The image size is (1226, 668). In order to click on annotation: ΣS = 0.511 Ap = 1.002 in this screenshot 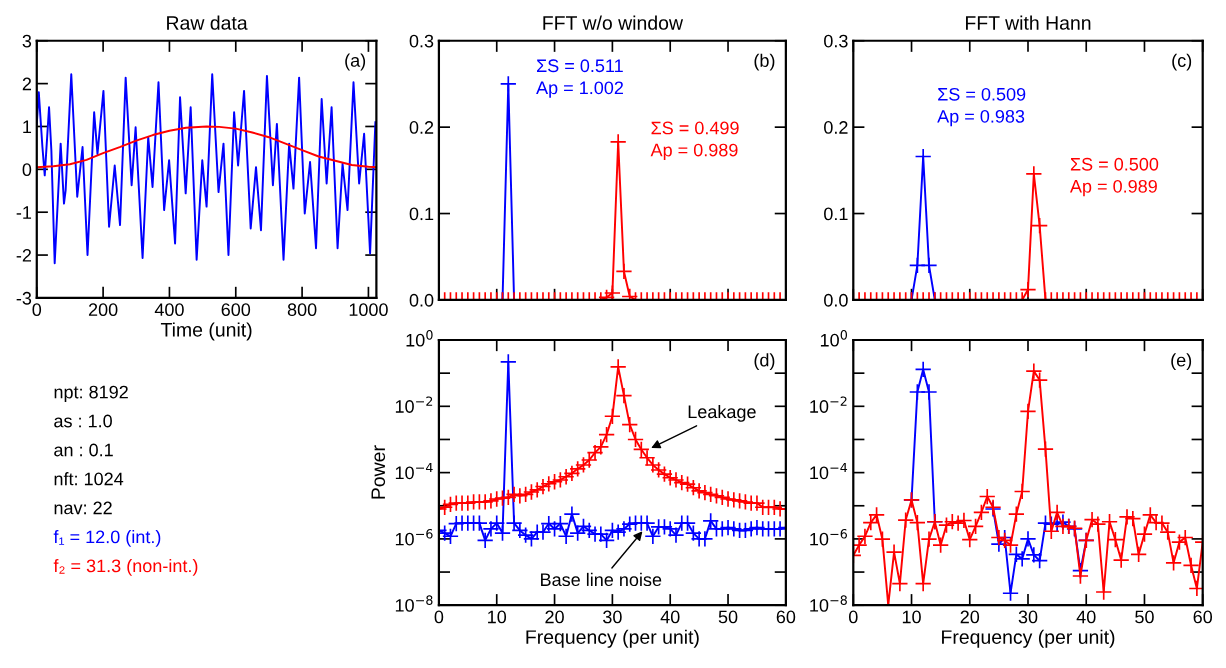, I will do `click(579, 78)`.